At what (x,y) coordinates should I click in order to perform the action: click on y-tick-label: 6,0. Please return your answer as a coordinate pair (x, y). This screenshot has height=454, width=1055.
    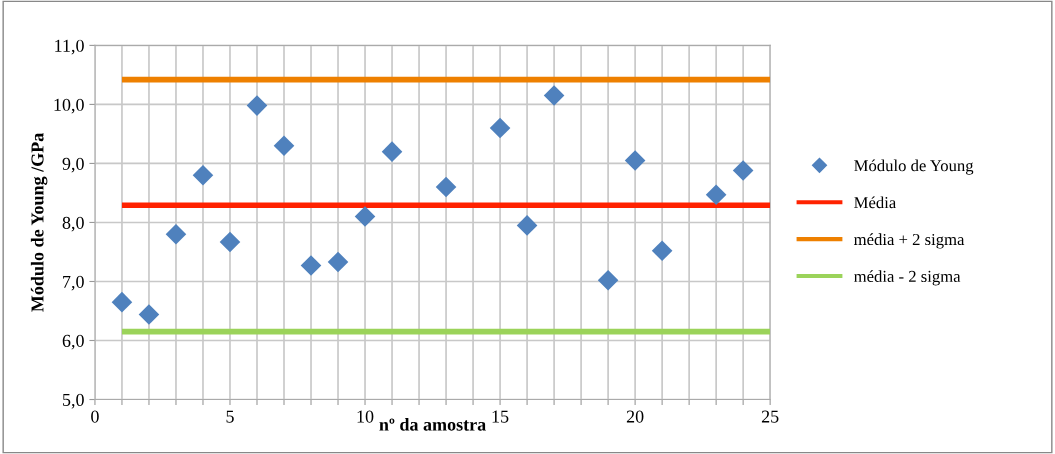
    Looking at the image, I should click on (73, 342).